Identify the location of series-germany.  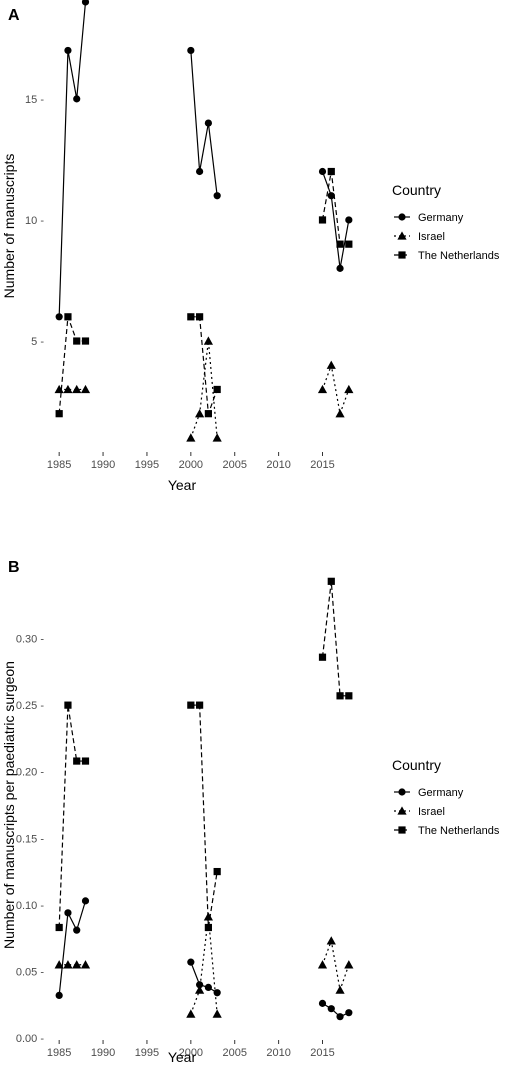
(204, 959).